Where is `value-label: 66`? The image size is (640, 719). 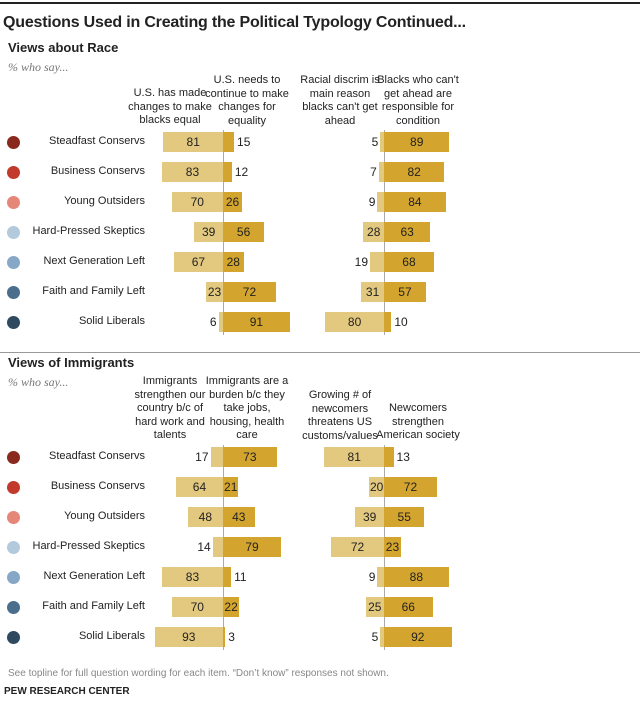
value-label: 66 is located at coordinates (408, 607).